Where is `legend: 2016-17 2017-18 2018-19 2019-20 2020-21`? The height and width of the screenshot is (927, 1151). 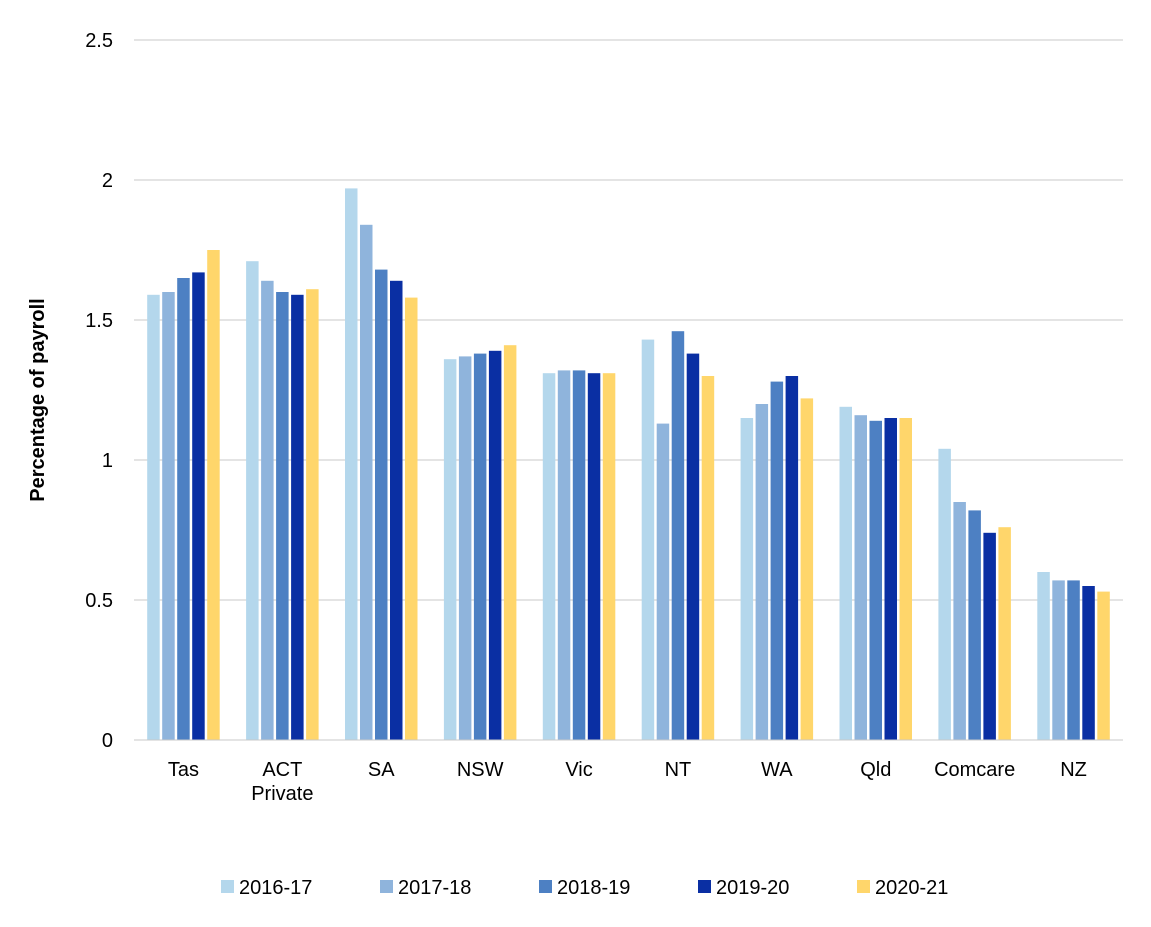 legend: 2016-17 2017-18 2018-19 2019-20 2020-21 is located at coordinates (584, 888).